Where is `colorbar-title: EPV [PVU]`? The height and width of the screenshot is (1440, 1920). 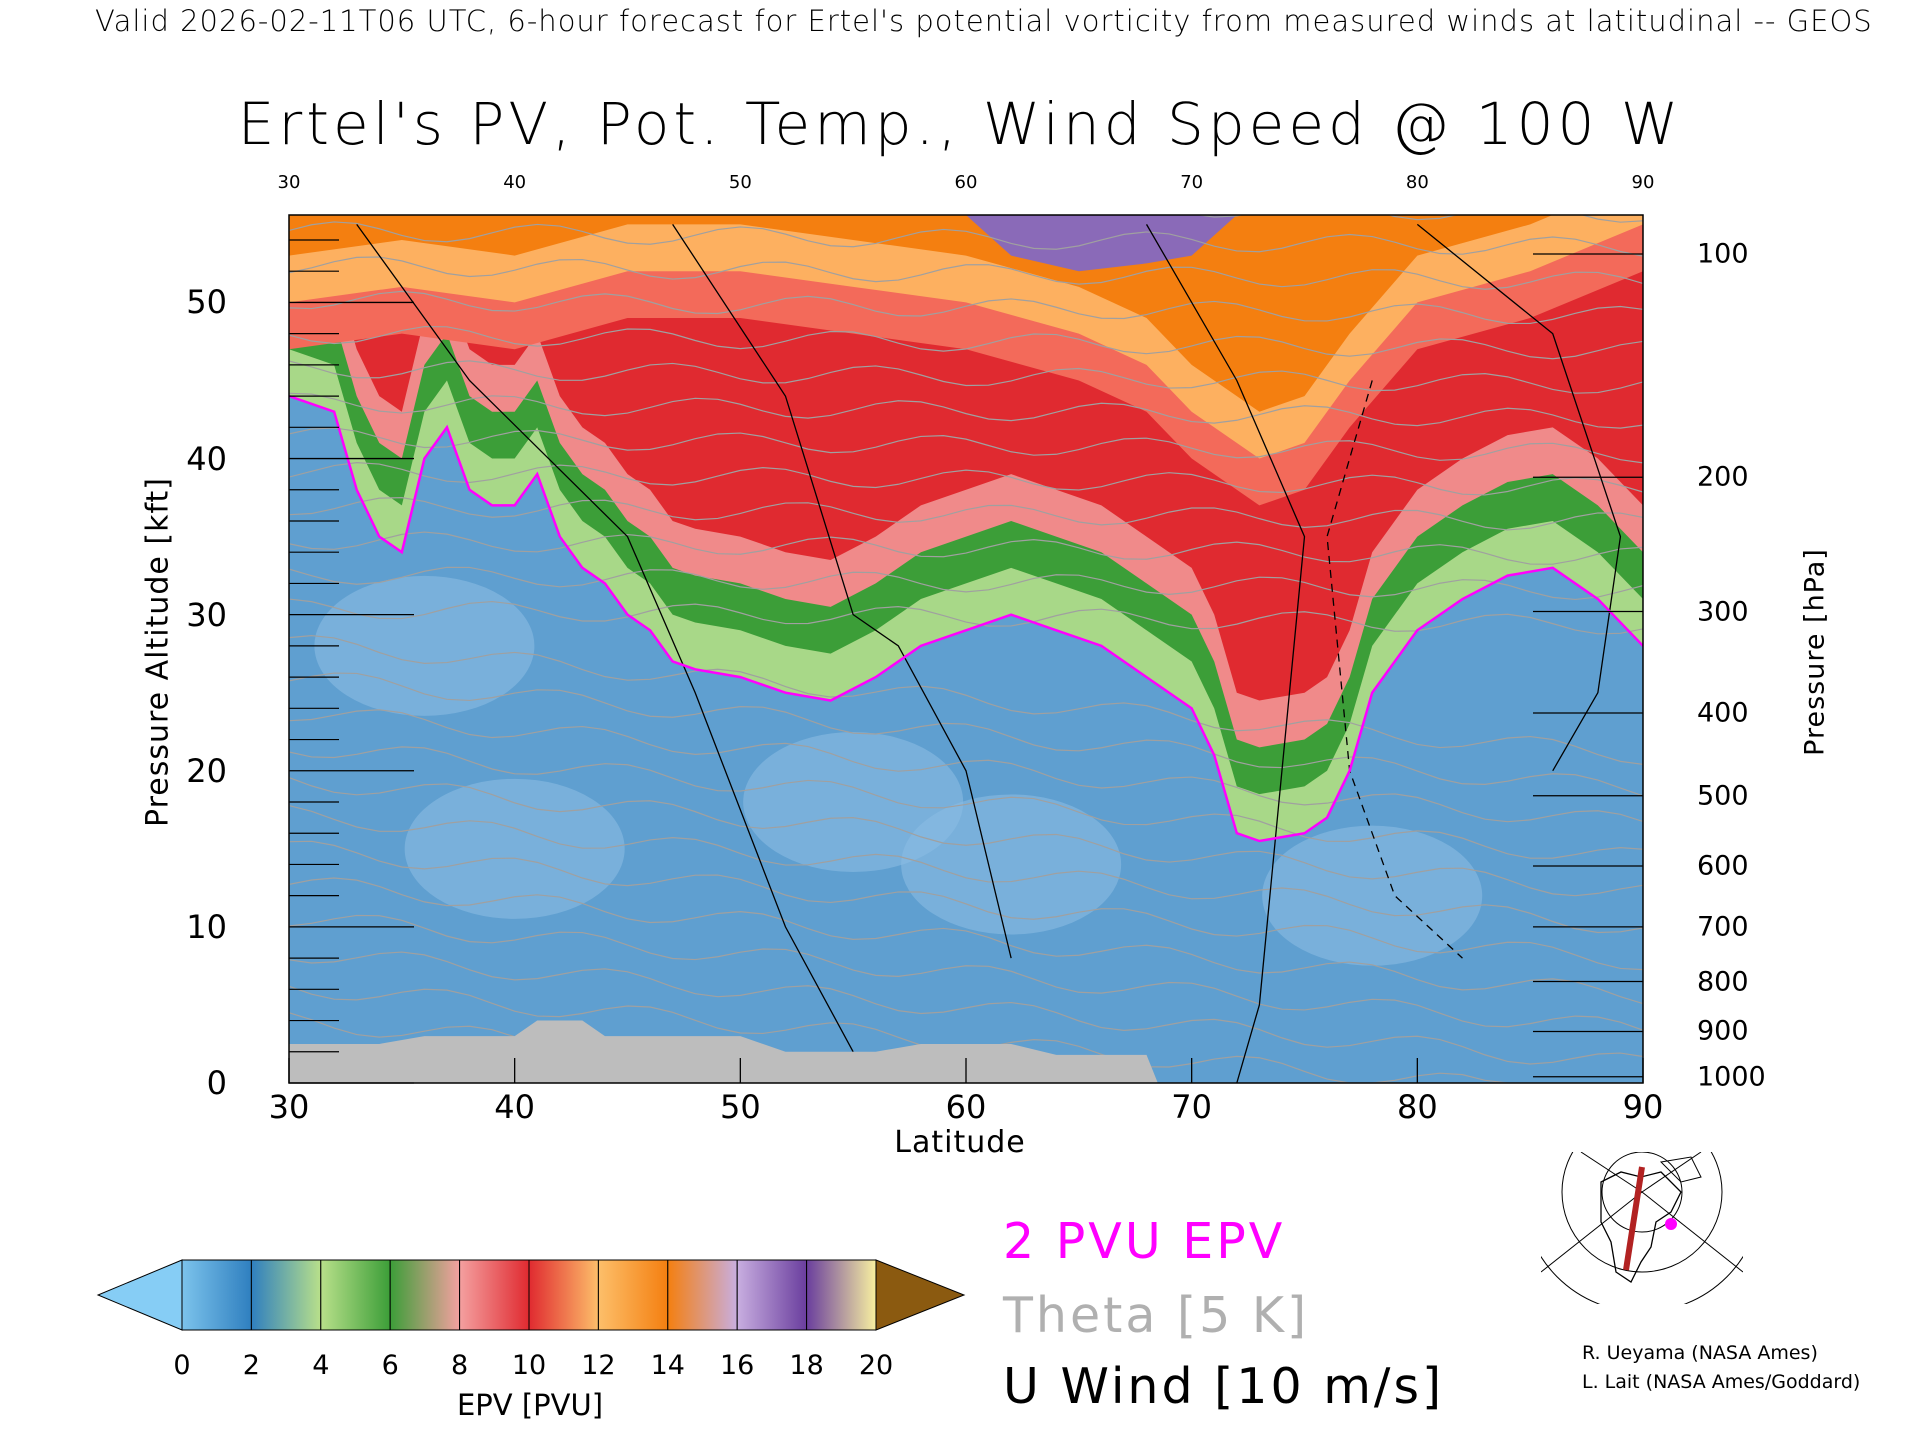
colorbar-title: EPV [PVU] is located at coordinates (530, 1405).